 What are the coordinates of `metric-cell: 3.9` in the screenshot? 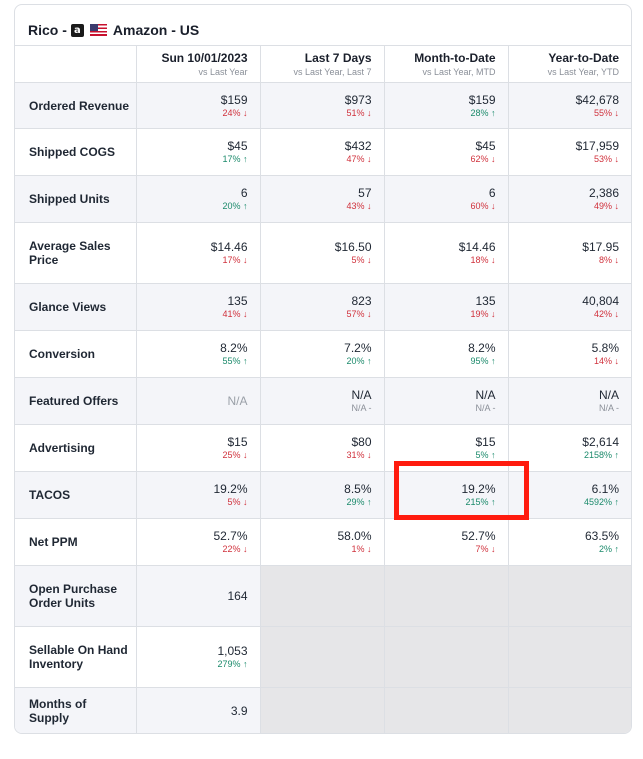 It's located at (197, 710).